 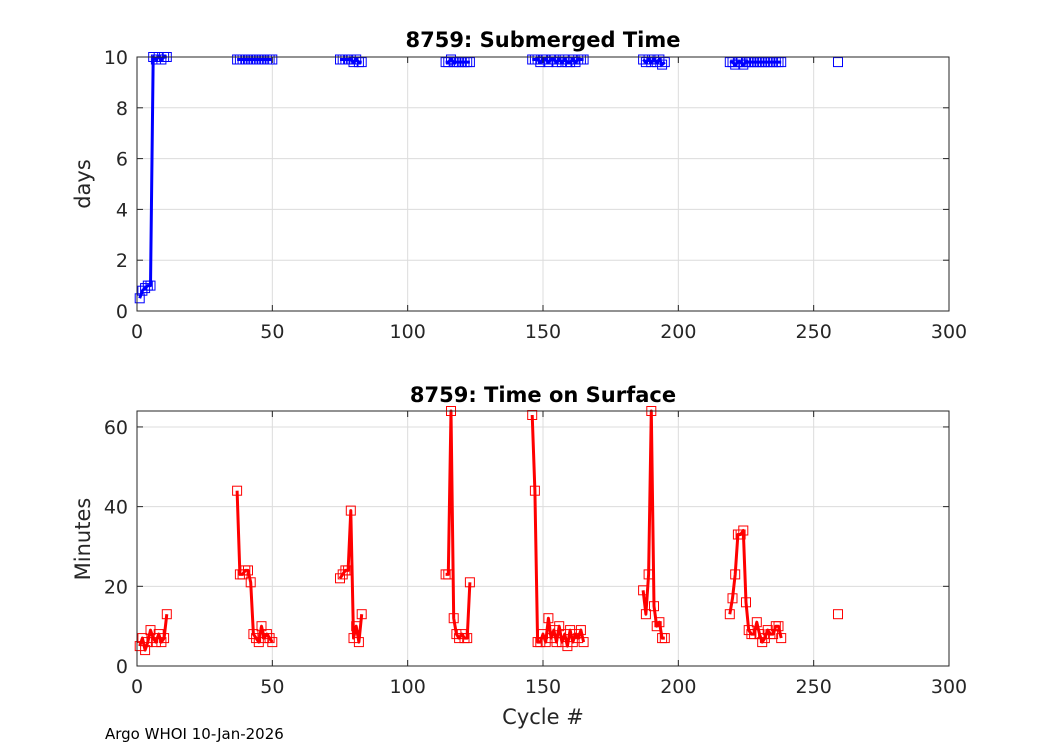 What do you see at coordinates (83, 184) in the screenshot?
I see `y-axis-label: days` at bounding box center [83, 184].